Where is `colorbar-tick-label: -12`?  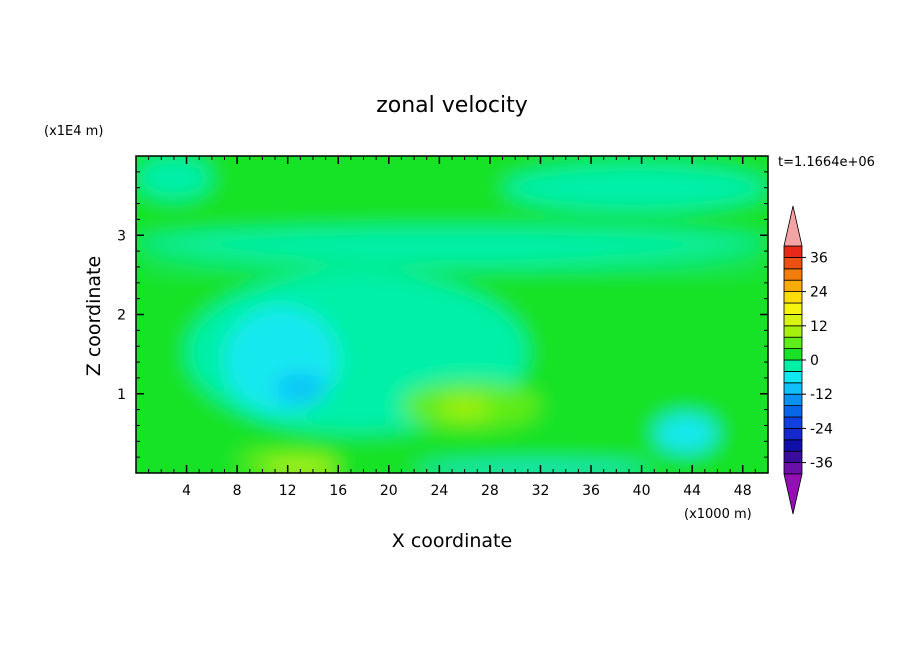
colorbar-tick-label: -12 is located at coordinates (821, 395).